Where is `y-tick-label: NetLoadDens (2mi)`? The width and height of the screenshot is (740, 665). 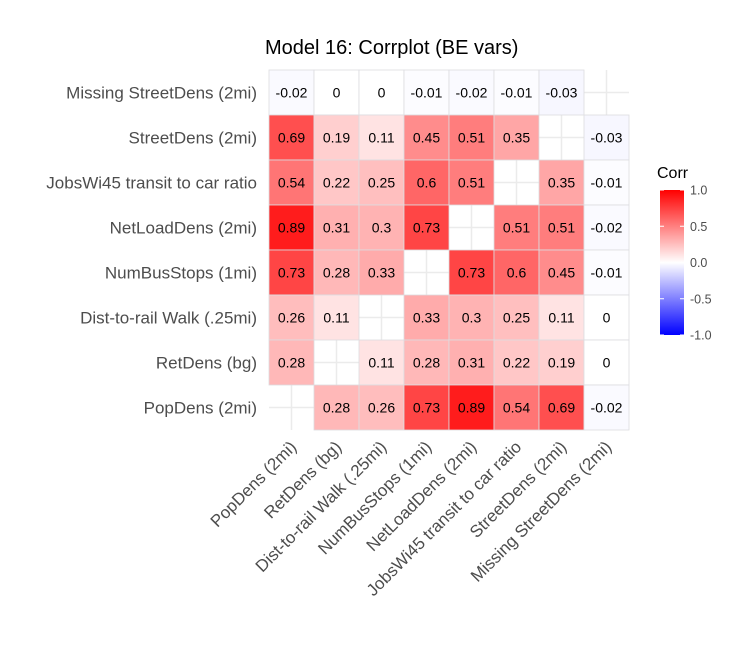
y-tick-label: NetLoadDens (2mi) is located at coordinates (183, 228).